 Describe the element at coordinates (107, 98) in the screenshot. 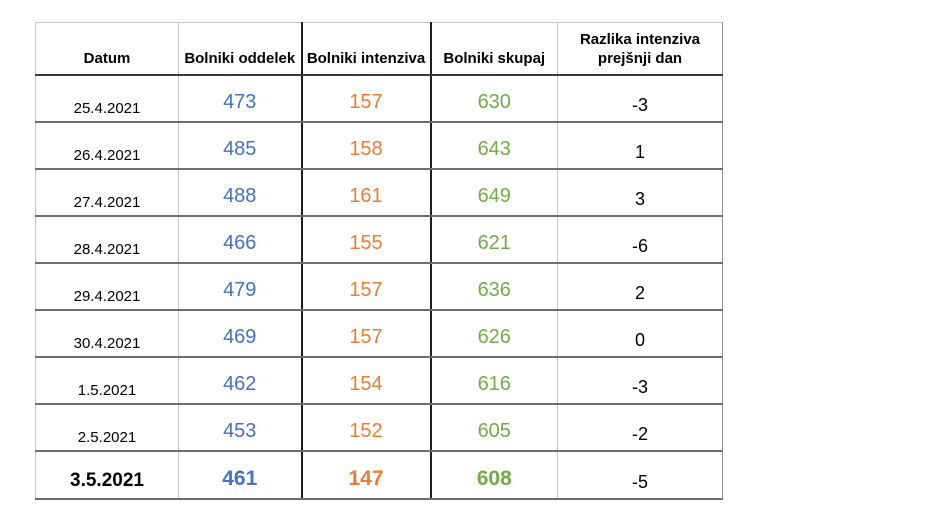

I see `cell-datum: 25.4.2021` at that location.